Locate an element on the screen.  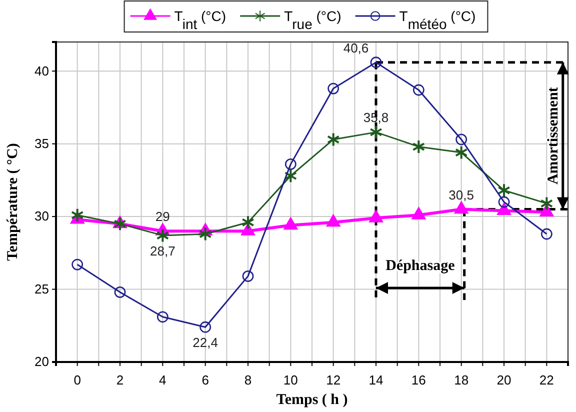
y-tick-label: 40 is located at coordinates (41, 70).